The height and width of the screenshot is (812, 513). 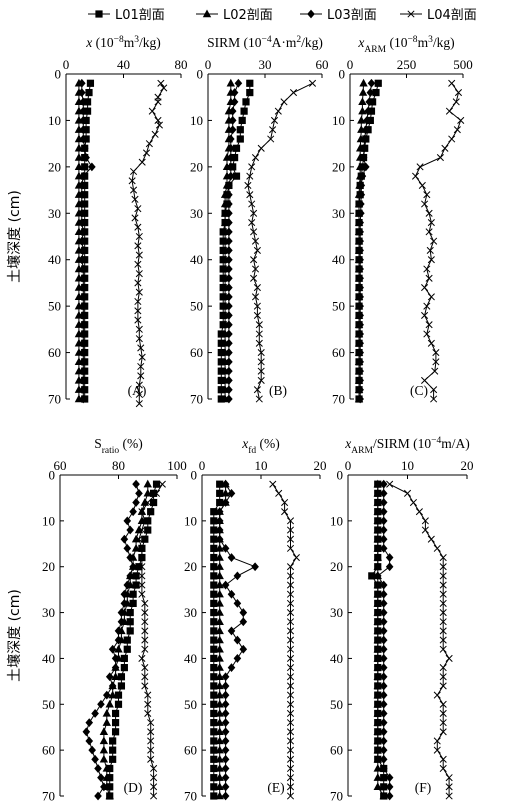 What do you see at coordinates (275, 787) in the screenshot?
I see `panel-label: (E)` at bounding box center [275, 787].